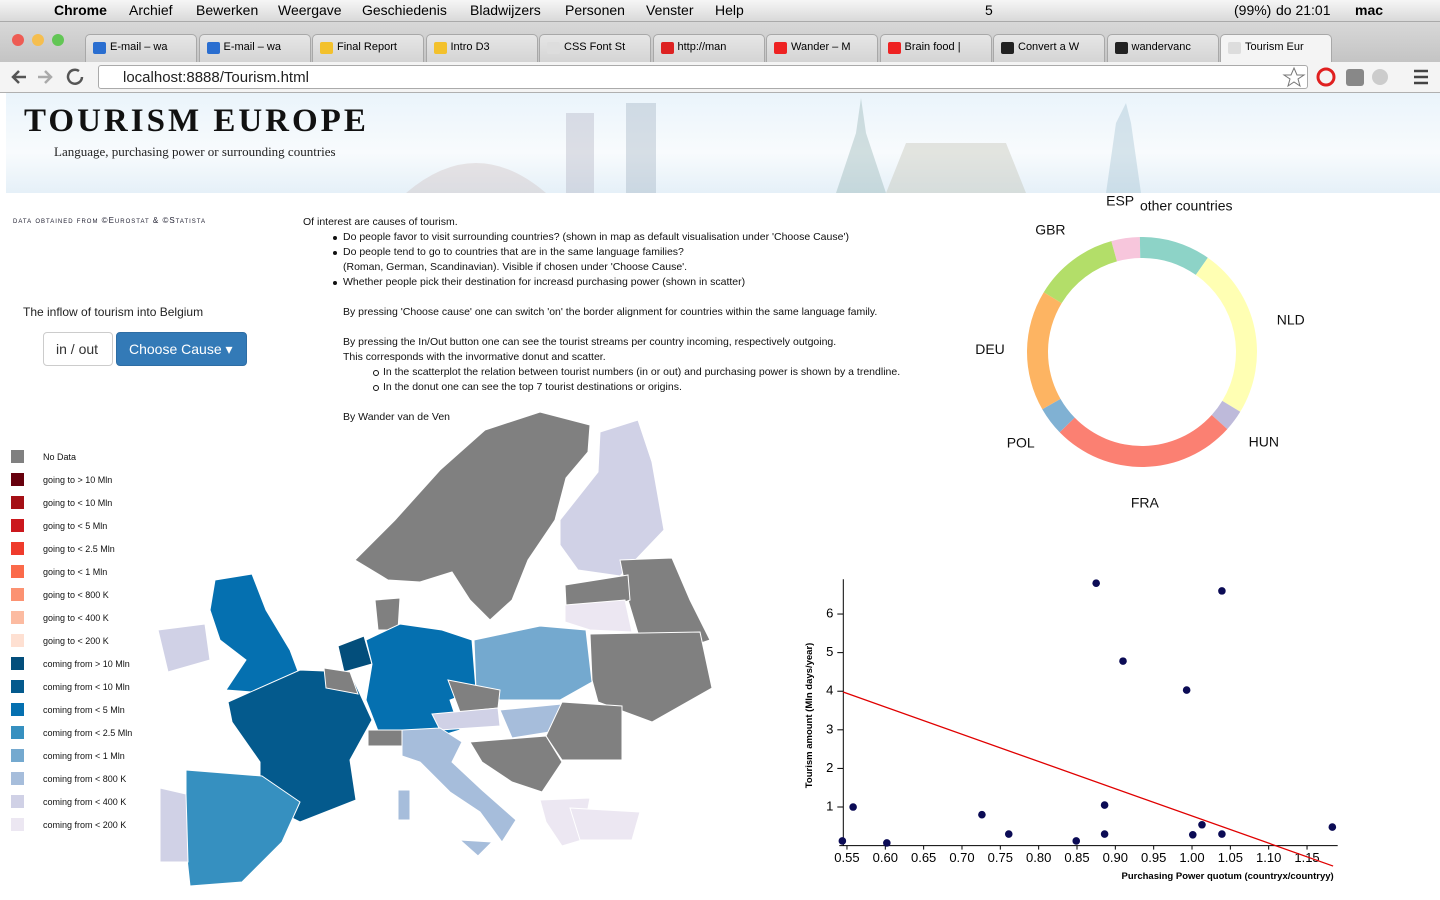 The width and height of the screenshot is (1440, 900). Describe the element at coordinates (935, 48) in the screenshot. I see `tab: Brain food |` at that location.